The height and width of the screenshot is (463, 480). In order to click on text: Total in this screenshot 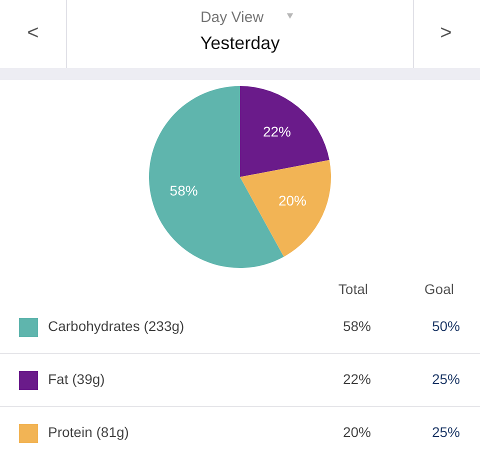, I will do `click(353, 289)`.